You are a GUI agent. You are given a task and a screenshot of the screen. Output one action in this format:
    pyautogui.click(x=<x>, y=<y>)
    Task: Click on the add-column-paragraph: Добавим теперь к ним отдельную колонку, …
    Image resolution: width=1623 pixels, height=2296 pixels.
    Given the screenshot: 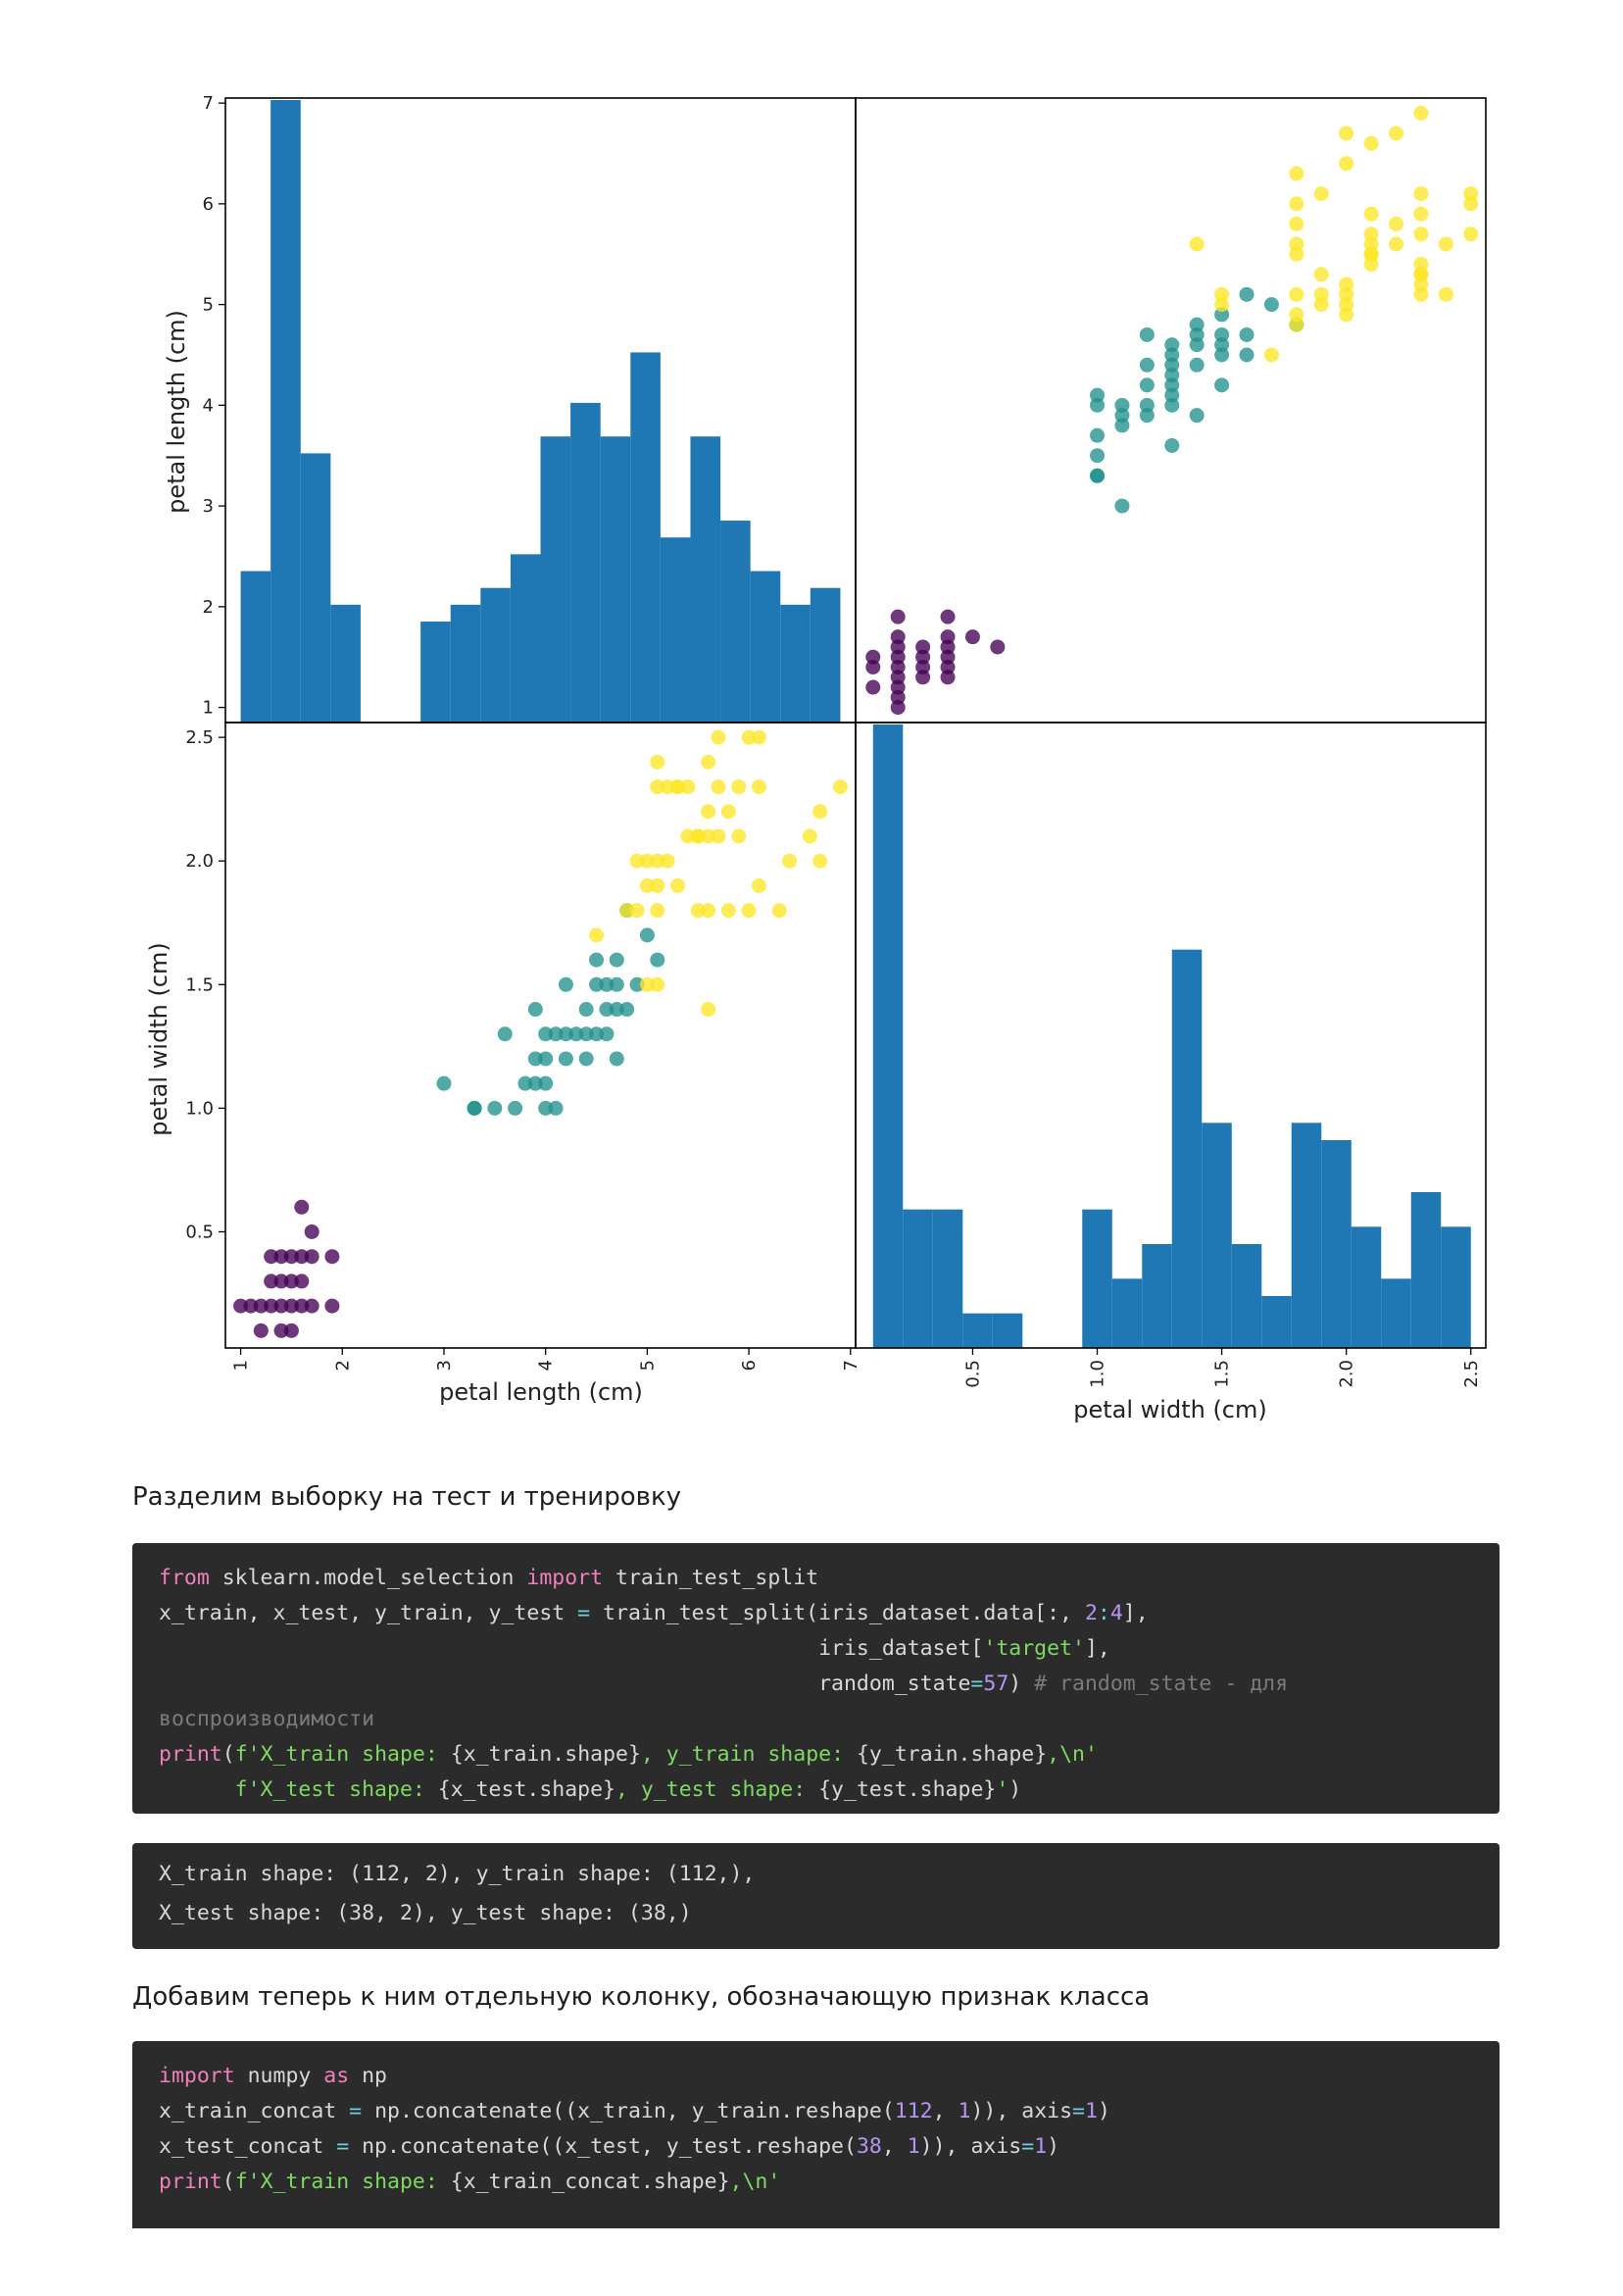 What is the action you would take?
    pyautogui.click(x=641, y=1997)
    